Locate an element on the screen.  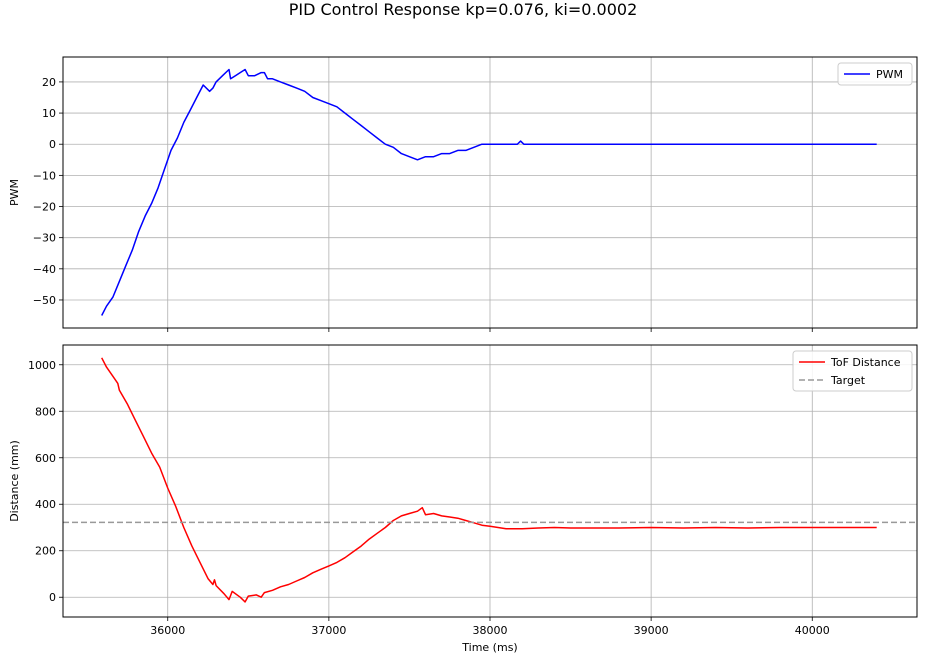
figure-title: PID Control Response kp=0.076, ki=0.0002 is located at coordinates (463, 9).